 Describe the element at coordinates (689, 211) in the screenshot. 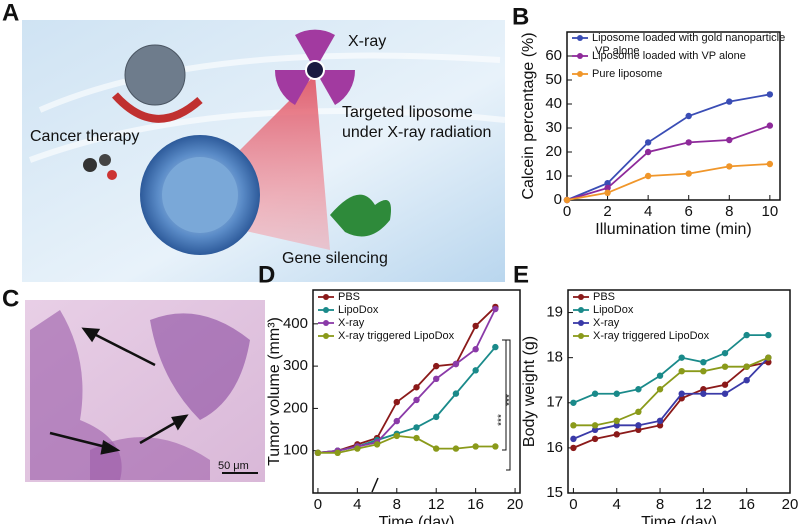

I see `x-tick-label: 6` at that location.